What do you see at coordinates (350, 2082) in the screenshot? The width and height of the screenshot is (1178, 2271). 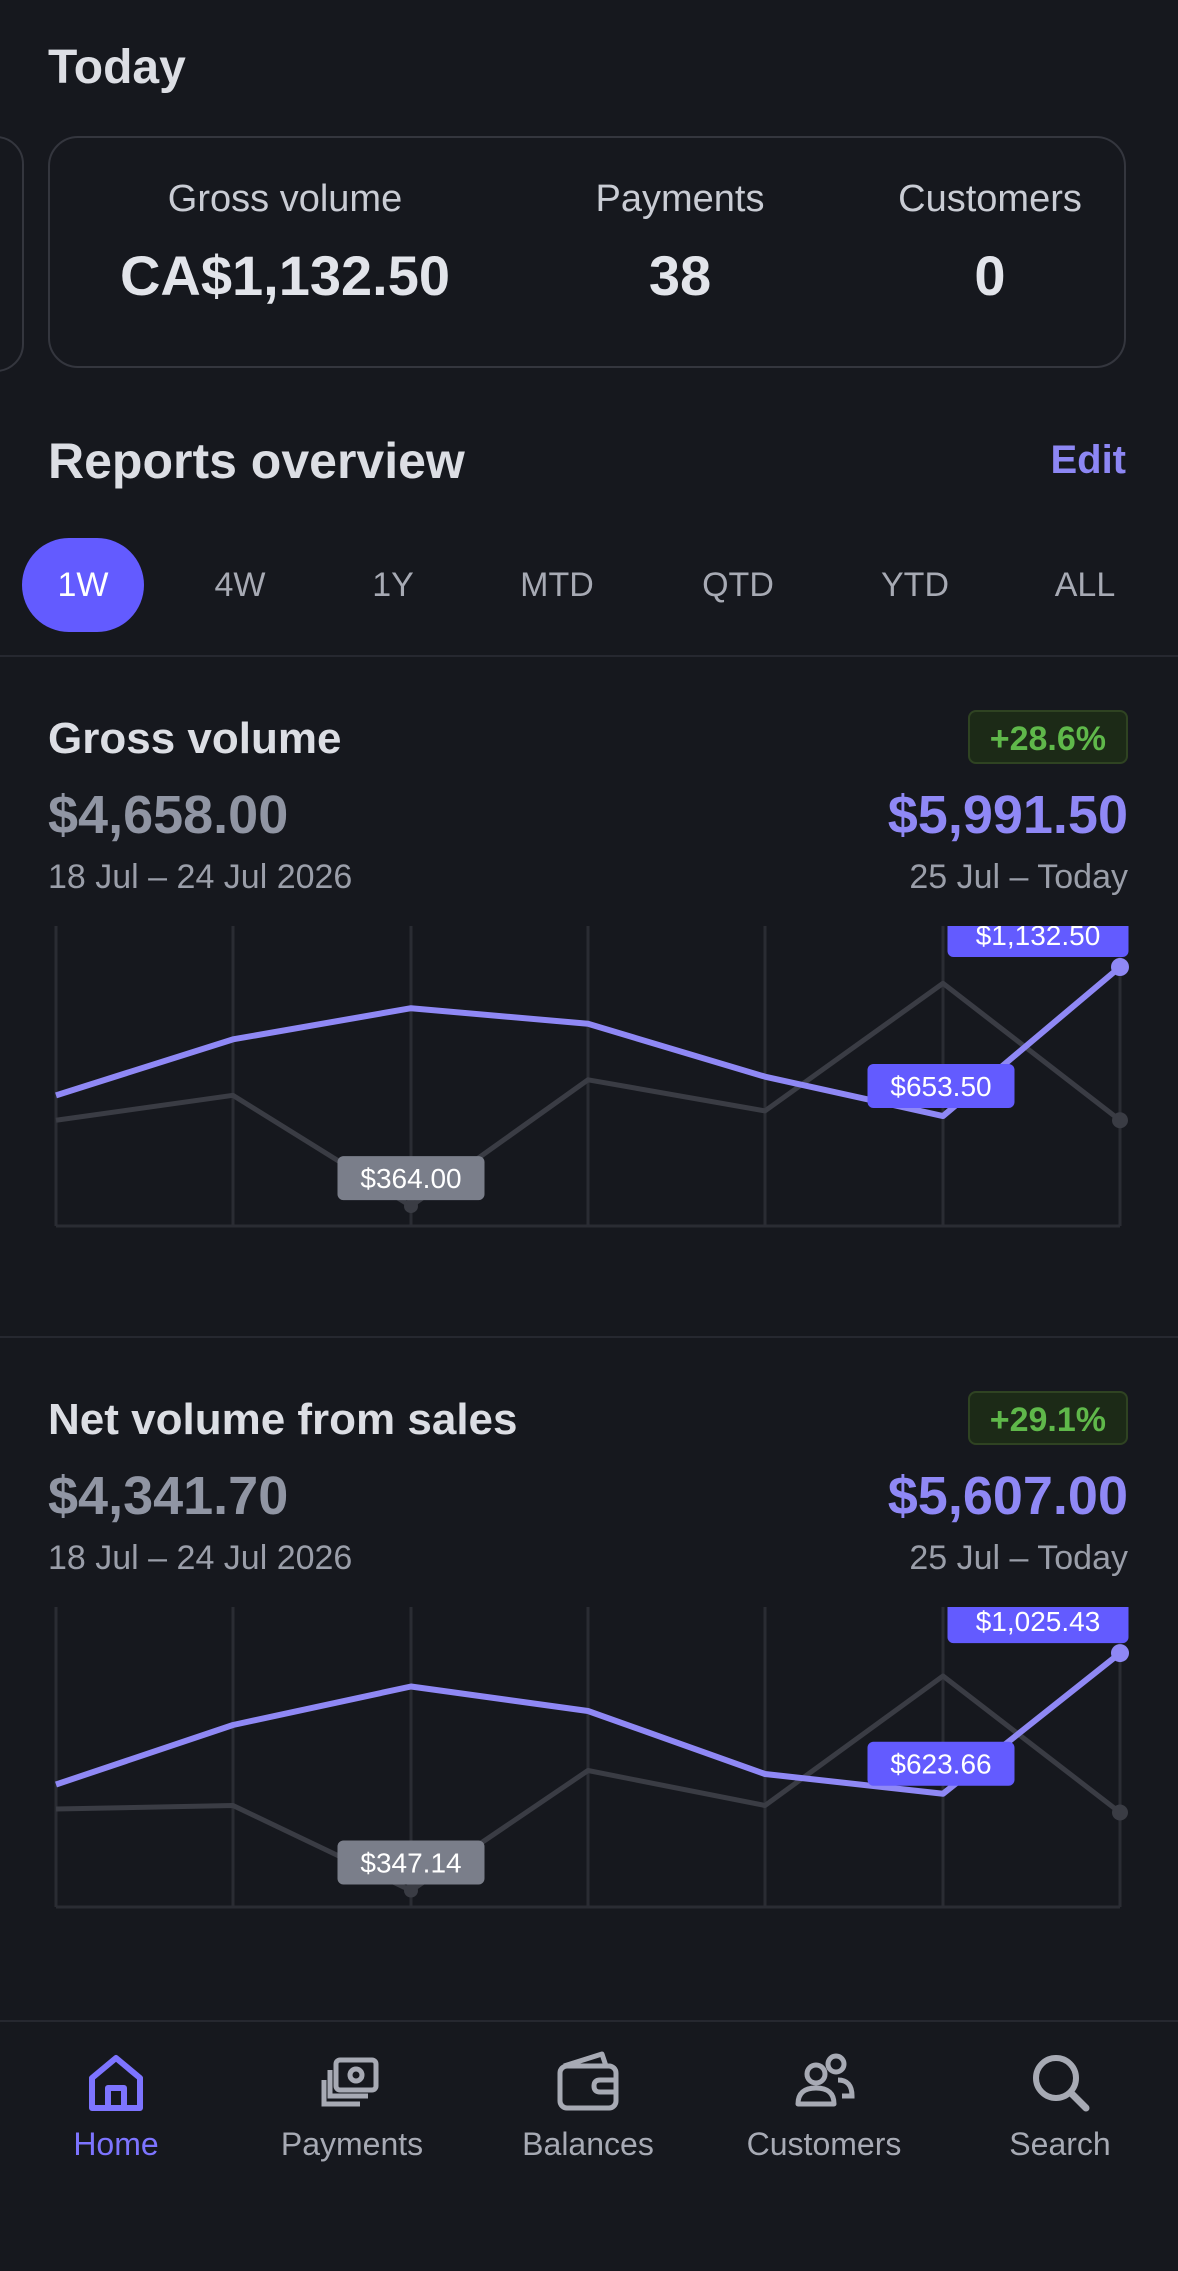 I see `payments-icon` at bounding box center [350, 2082].